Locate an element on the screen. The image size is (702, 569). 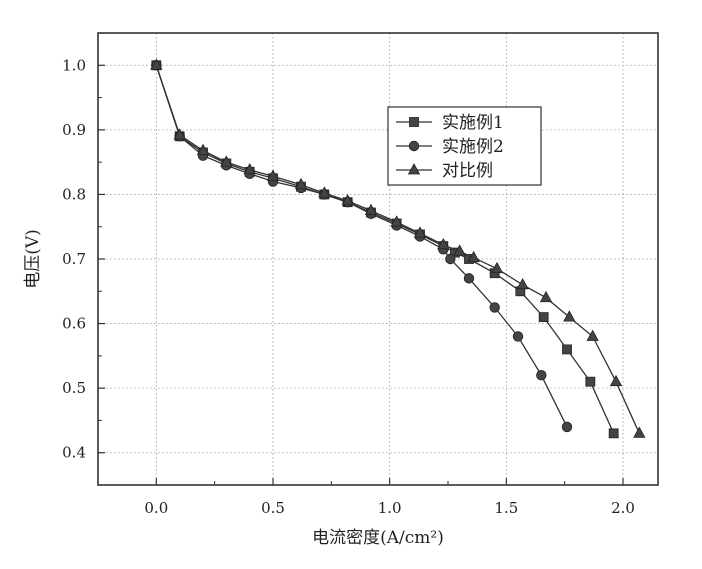
y-axis-title: 电压(V) is located at coordinates (33, 259).